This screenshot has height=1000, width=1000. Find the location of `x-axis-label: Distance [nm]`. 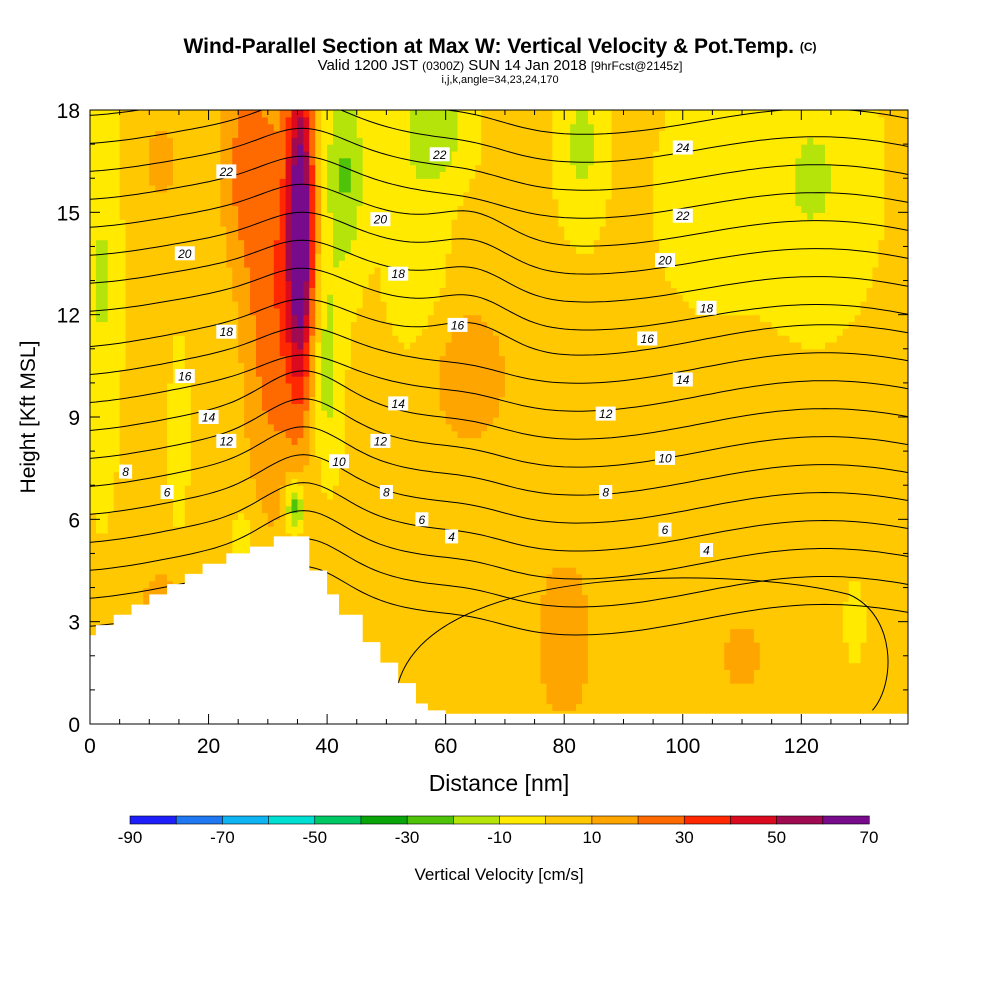

x-axis-label: Distance [nm] is located at coordinates (499, 783).